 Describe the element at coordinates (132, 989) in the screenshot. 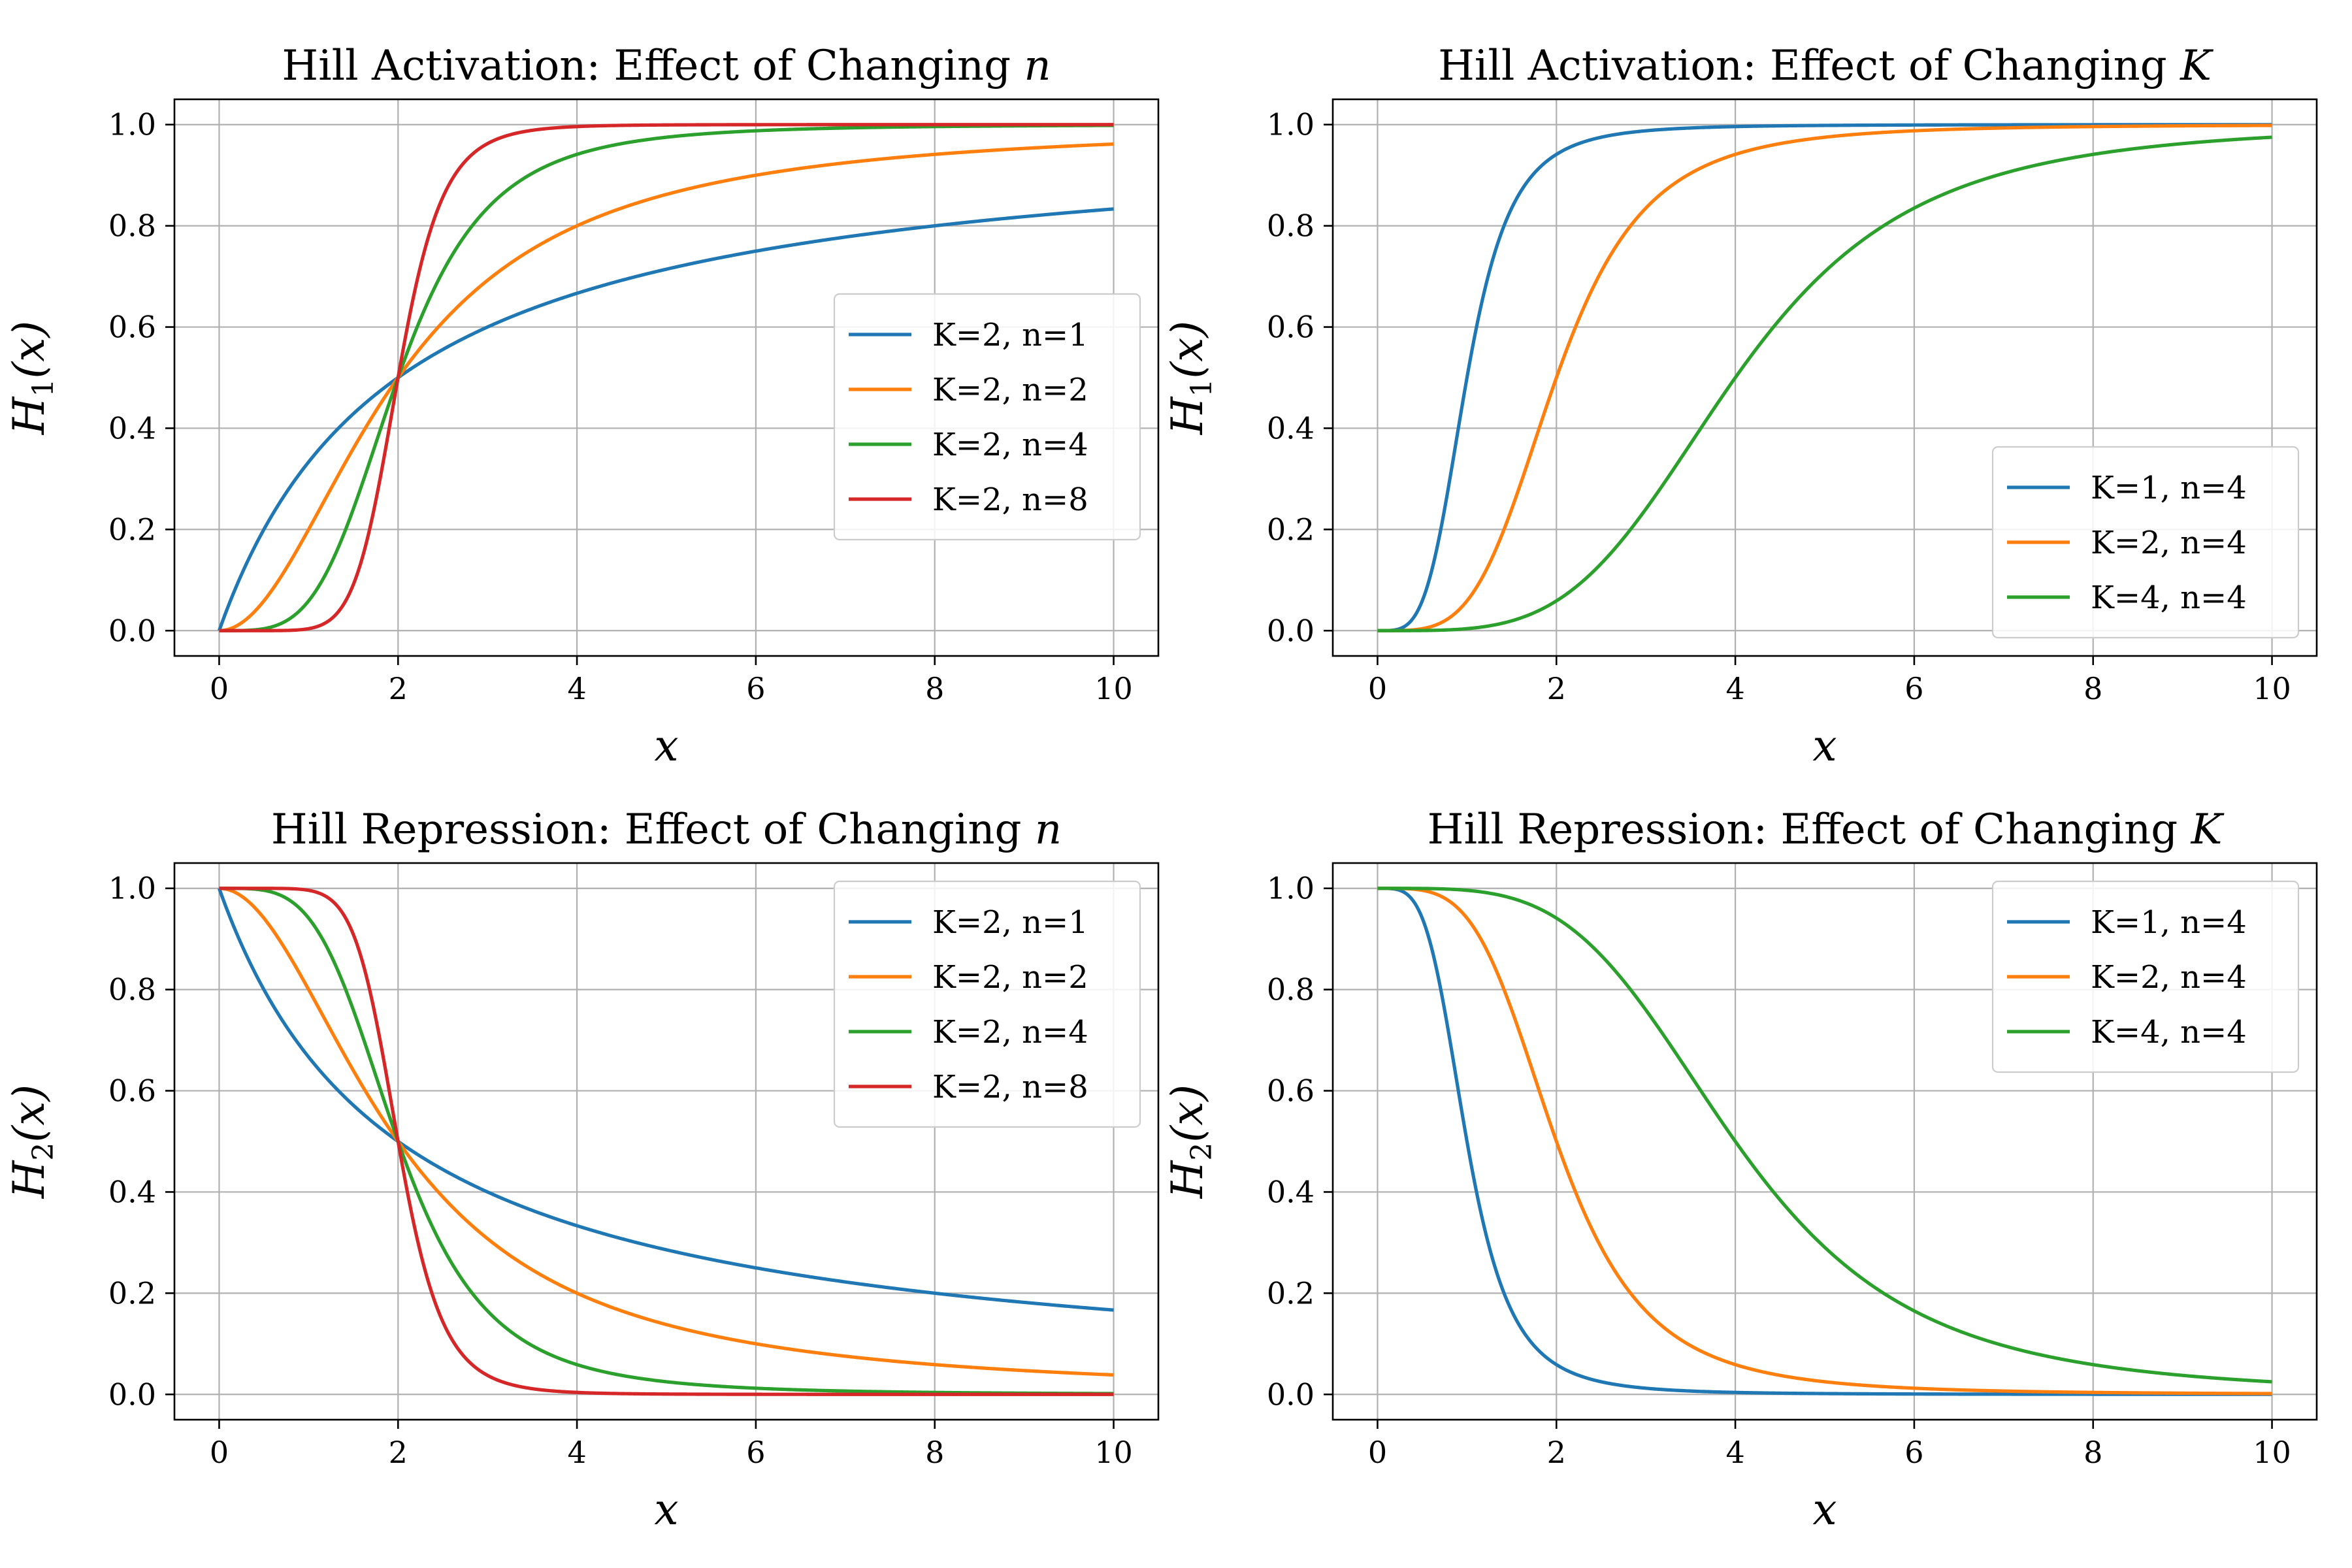

I see `y-tick-label-4: 0.8` at that location.